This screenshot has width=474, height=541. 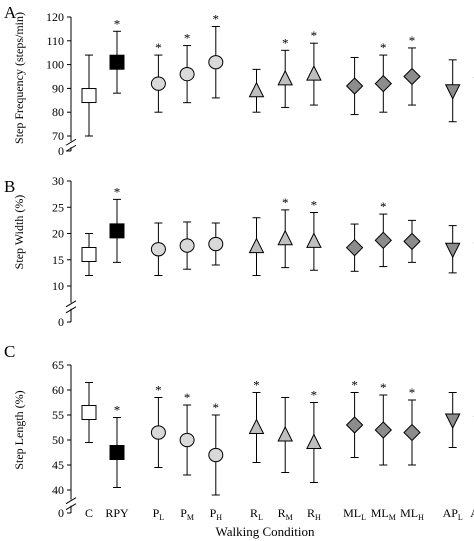 What do you see at coordinates (58, 112) in the screenshot?
I see `y-tick-label: 80` at bounding box center [58, 112].